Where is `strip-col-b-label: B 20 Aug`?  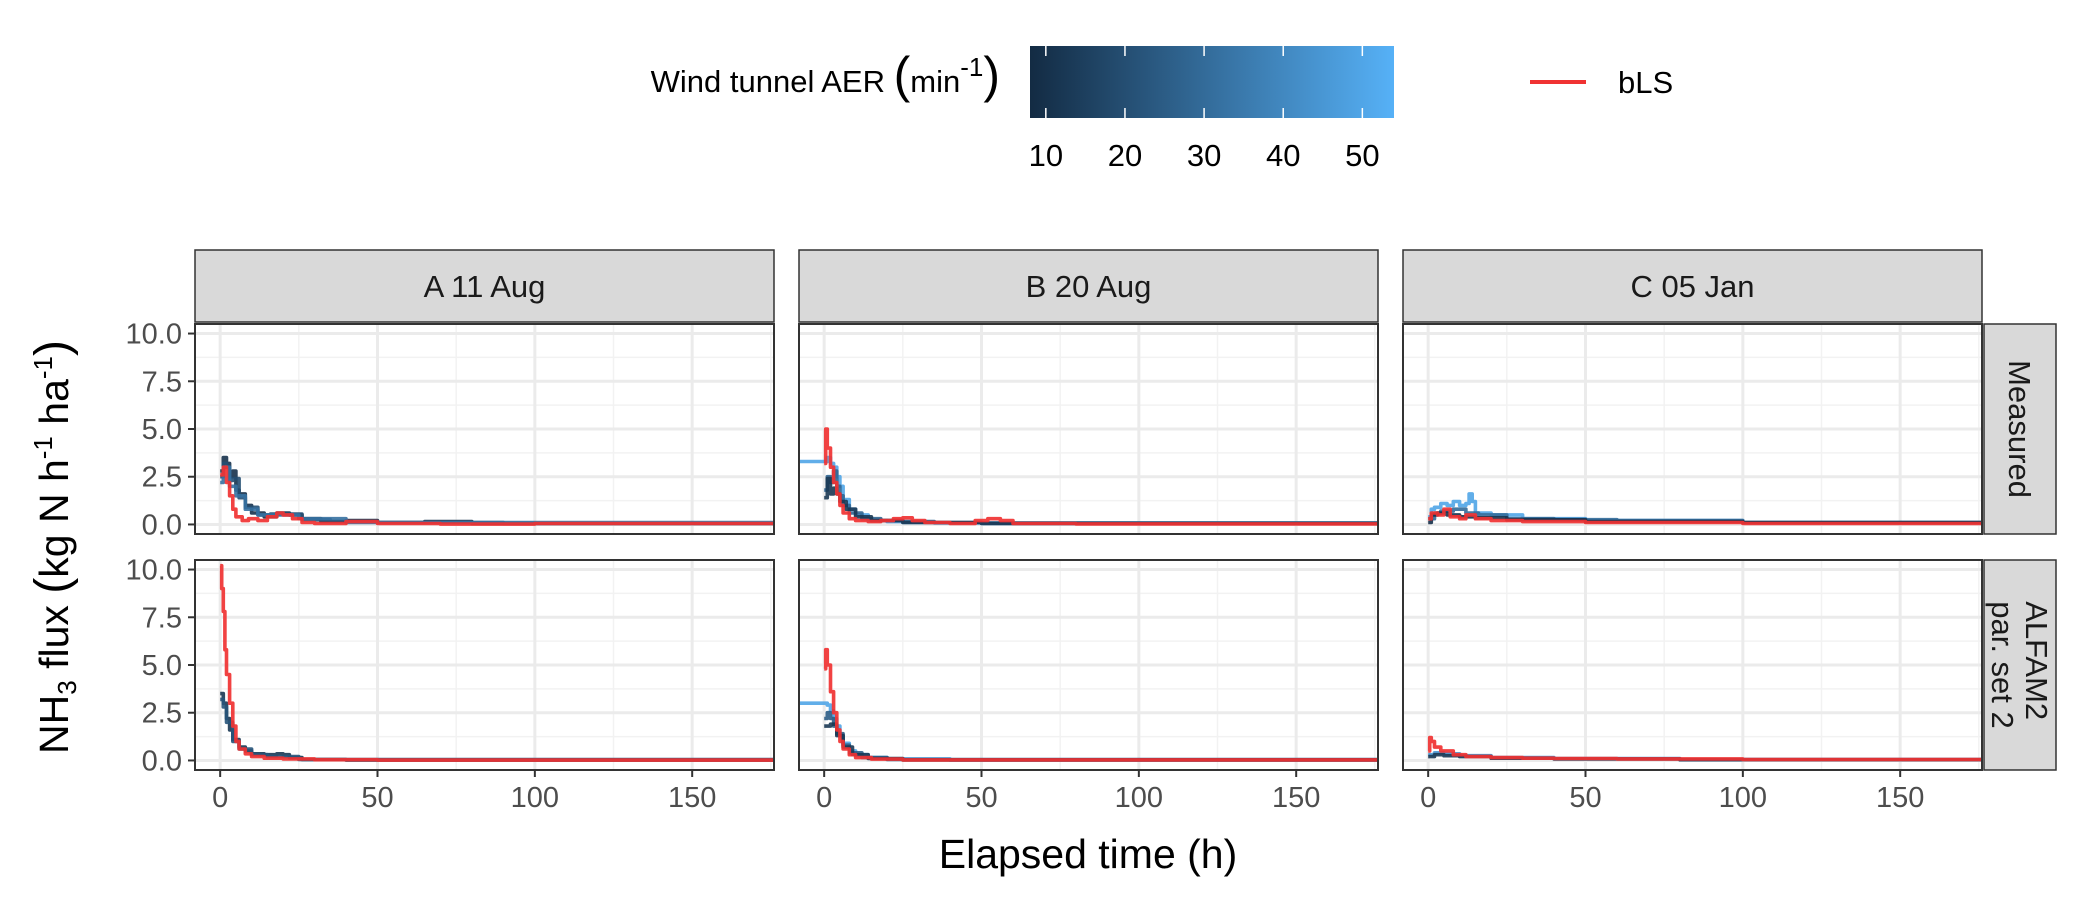
strip-col-b-label: B 20 Aug is located at coordinates (1089, 286).